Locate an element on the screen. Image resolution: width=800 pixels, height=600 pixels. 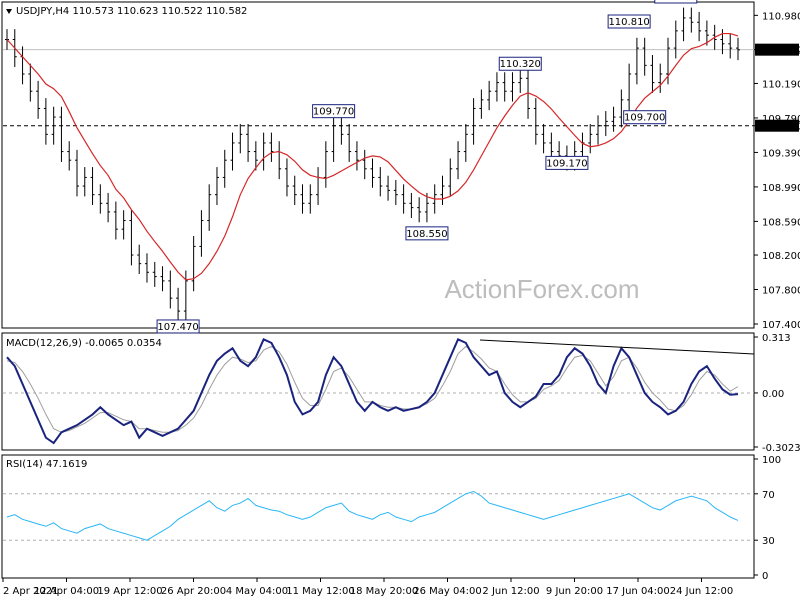
price-annotation-label: 109.700 is located at coordinates (644, 118).